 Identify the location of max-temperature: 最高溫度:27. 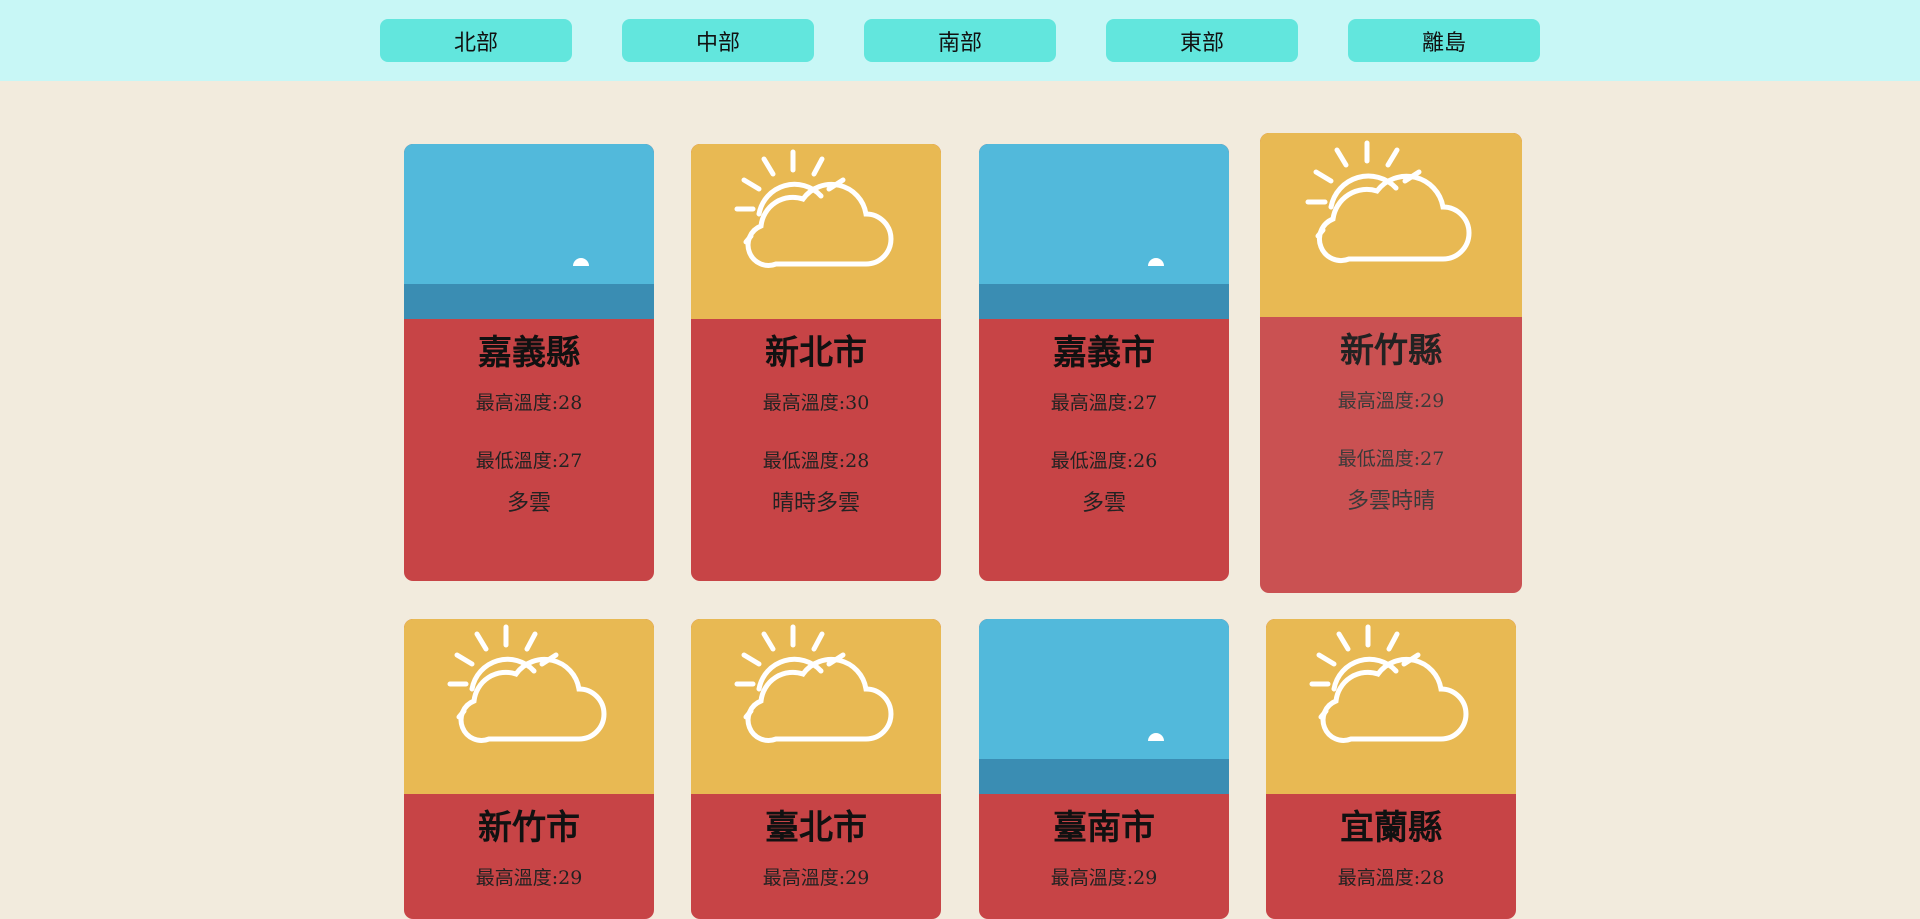
(1104, 403).